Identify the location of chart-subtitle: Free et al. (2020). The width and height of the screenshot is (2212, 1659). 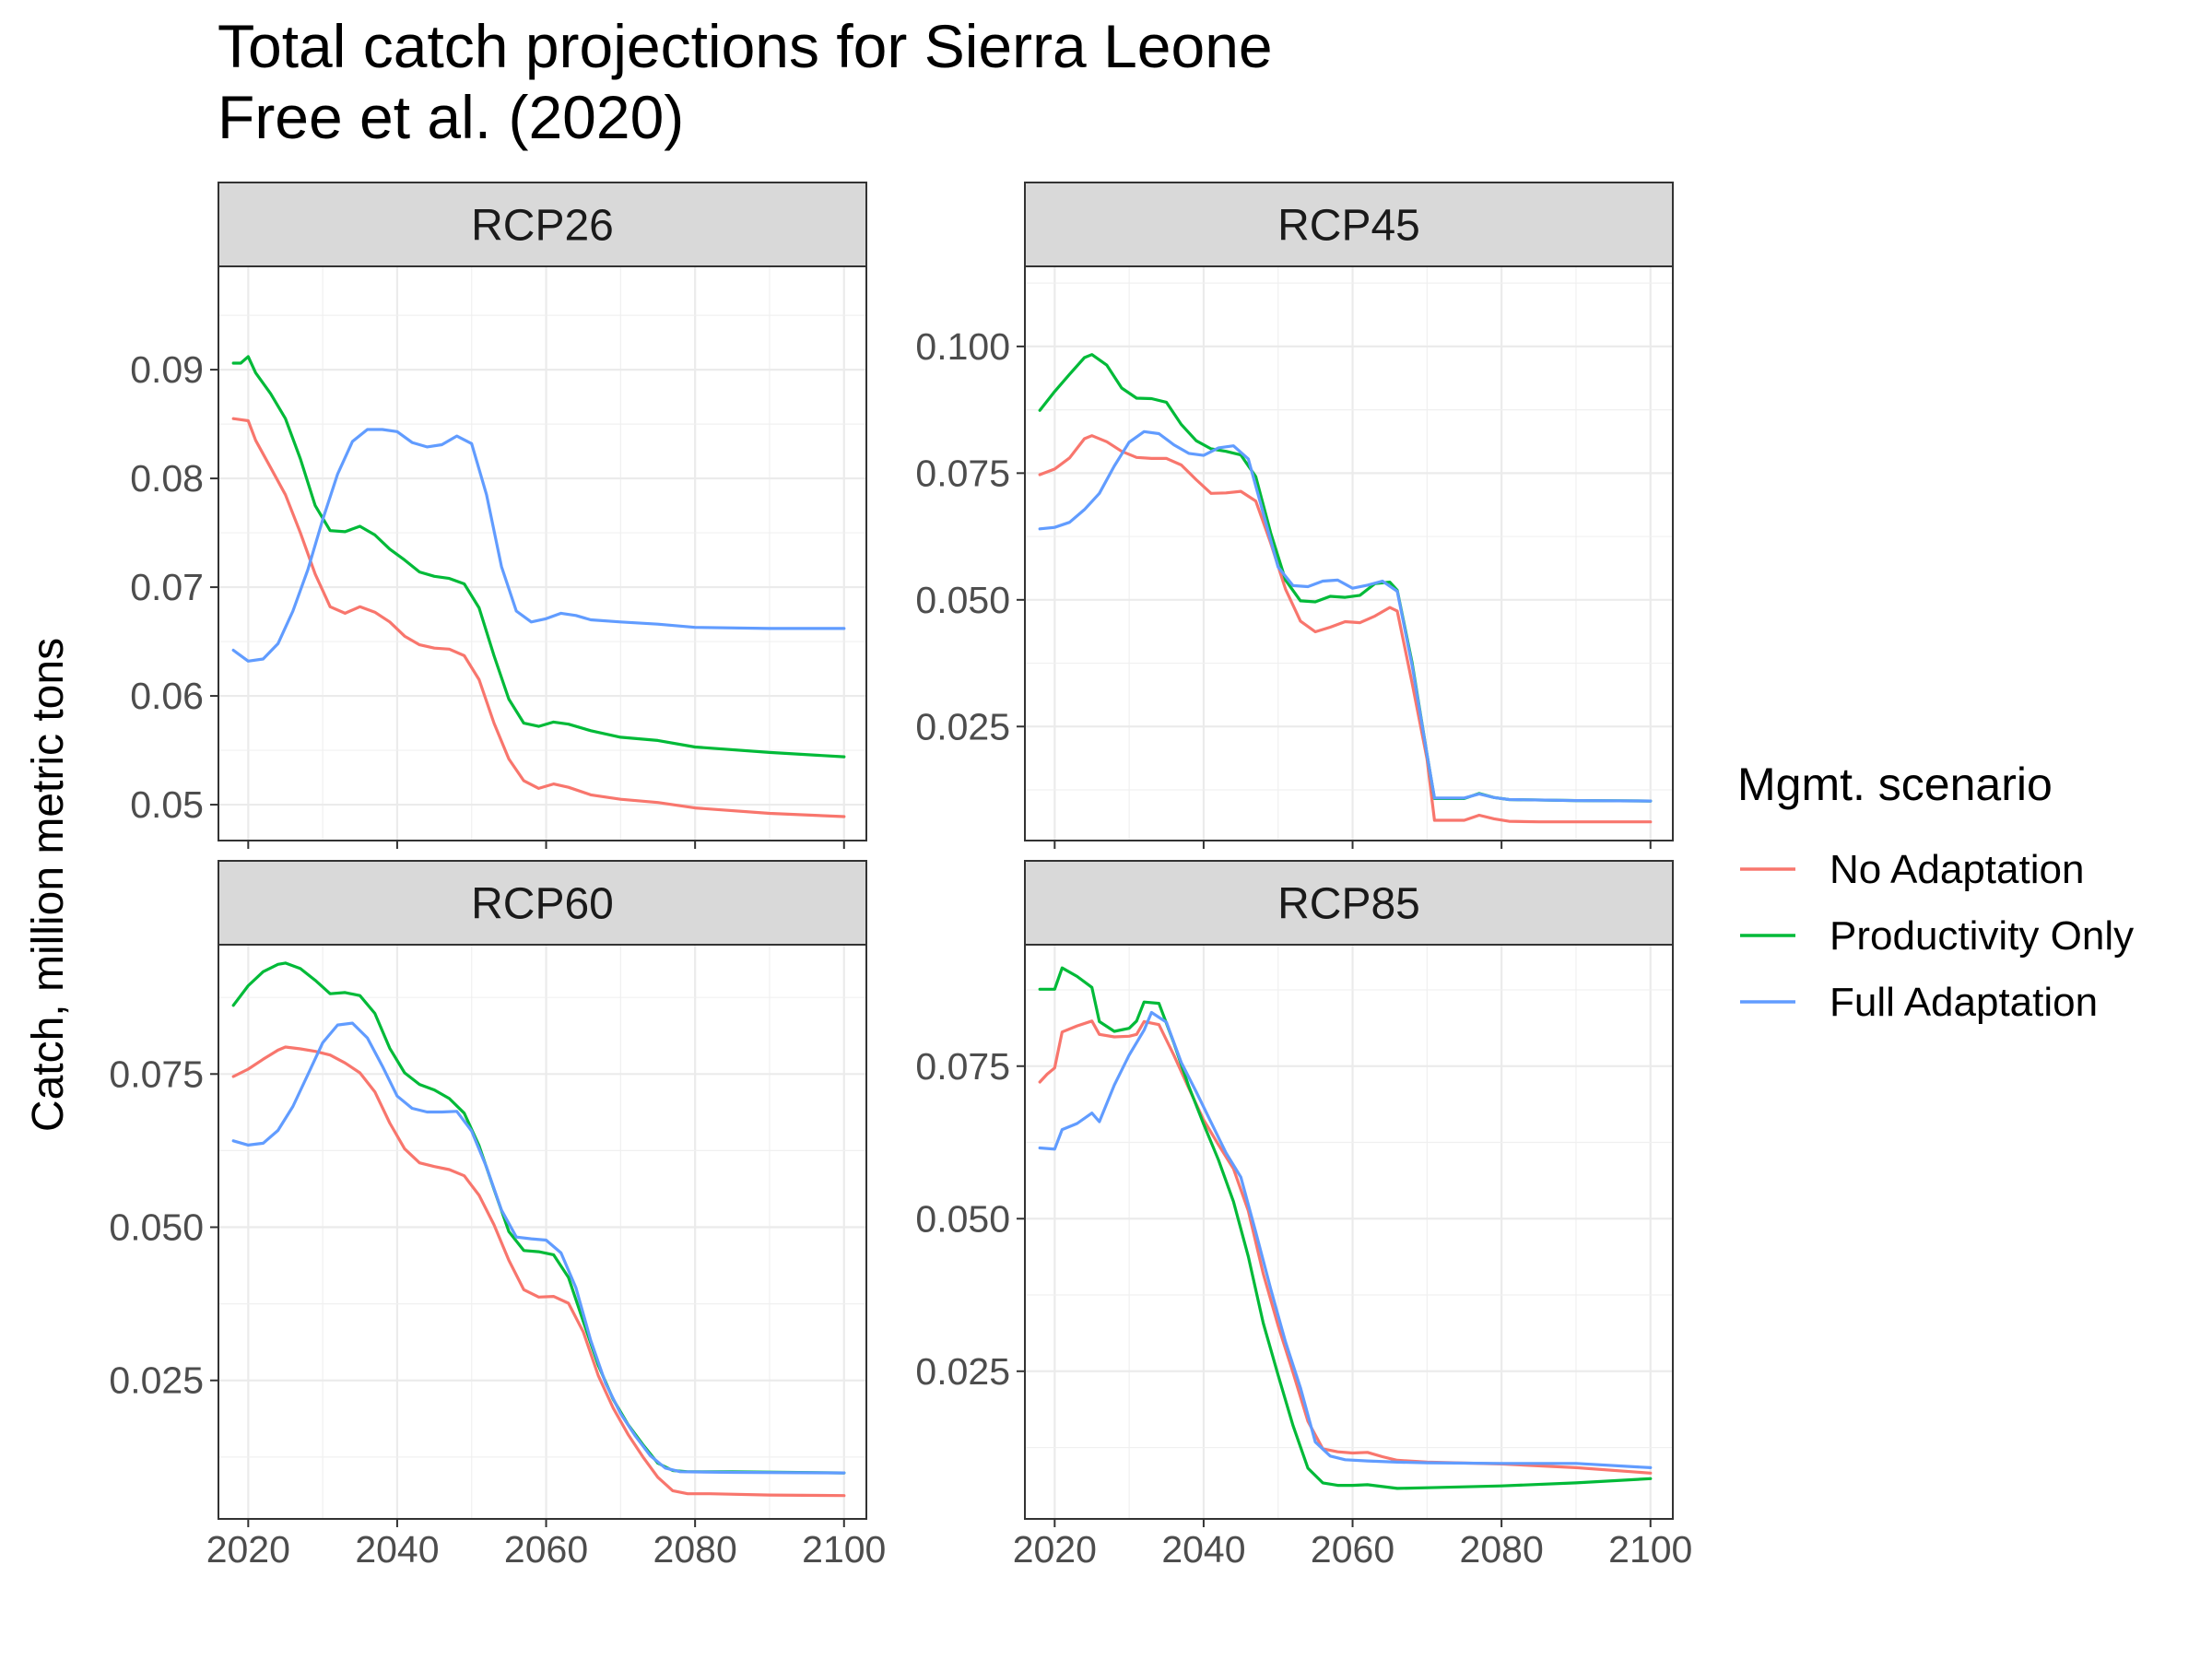
(451, 117).